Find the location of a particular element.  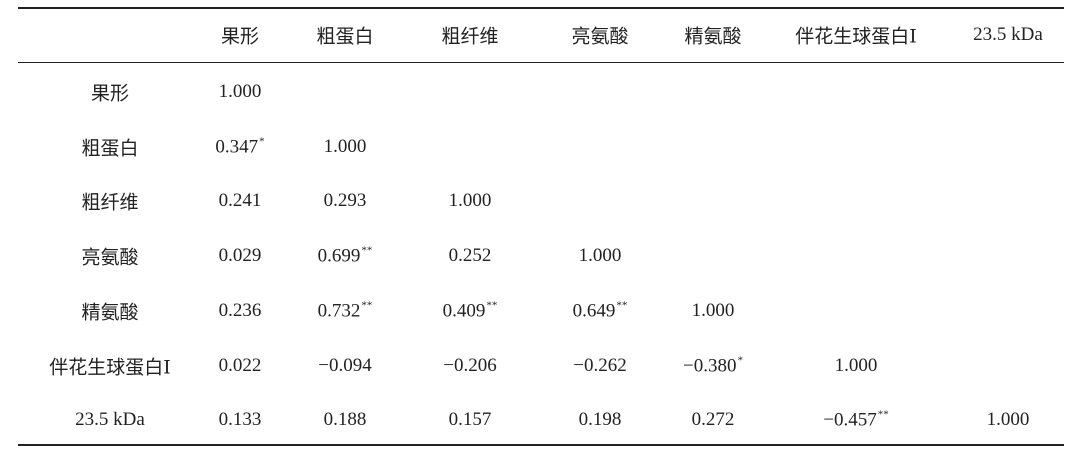

cell-value: 0.133 is located at coordinates (240, 420).